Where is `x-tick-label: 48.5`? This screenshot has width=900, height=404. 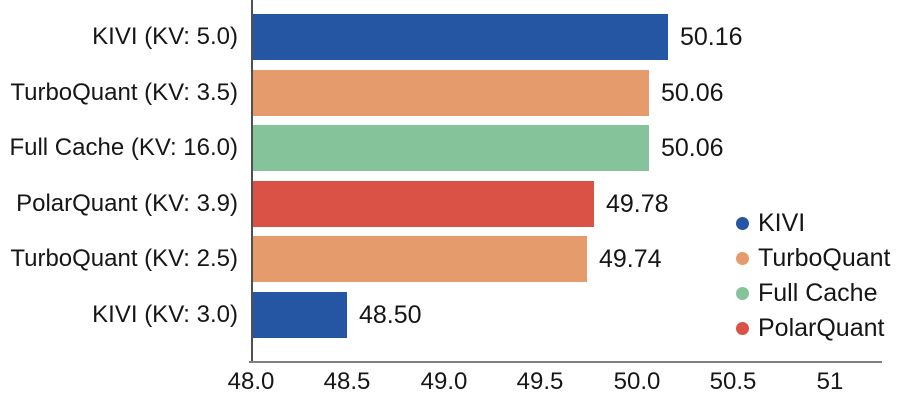 x-tick-label: 48.5 is located at coordinates (347, 381).